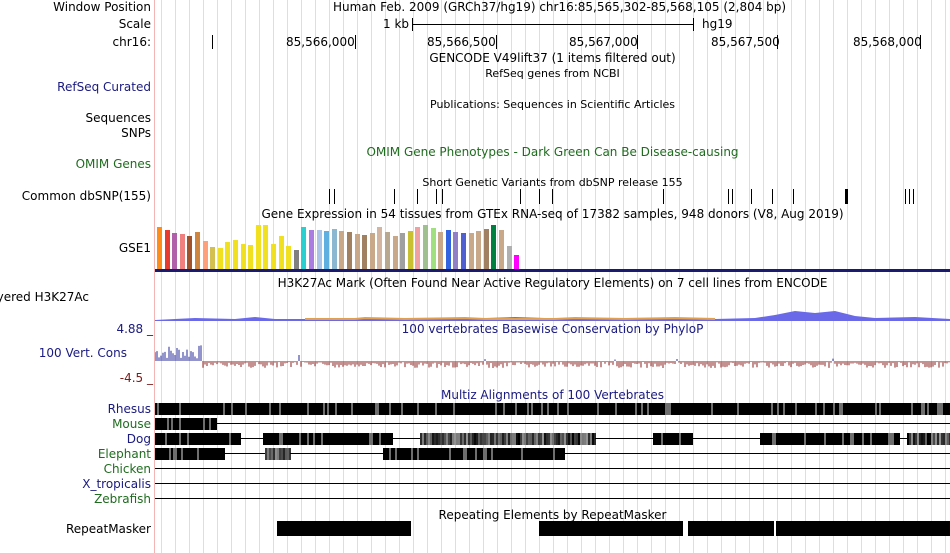  Describe the element at coordinates (552, 357) in the screenshot. I see `phylop-conservation-plot` at that location.